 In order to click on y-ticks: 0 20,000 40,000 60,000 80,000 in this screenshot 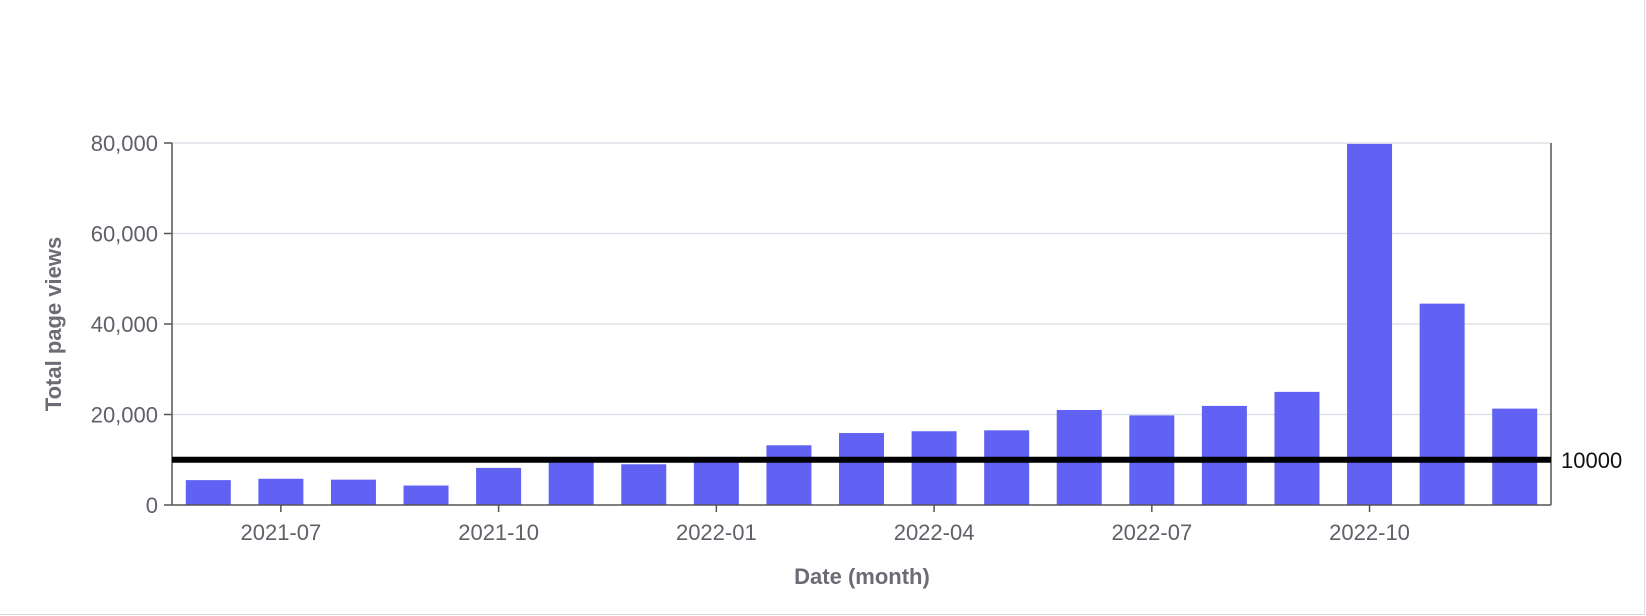, I will do `click(131, 324)`.